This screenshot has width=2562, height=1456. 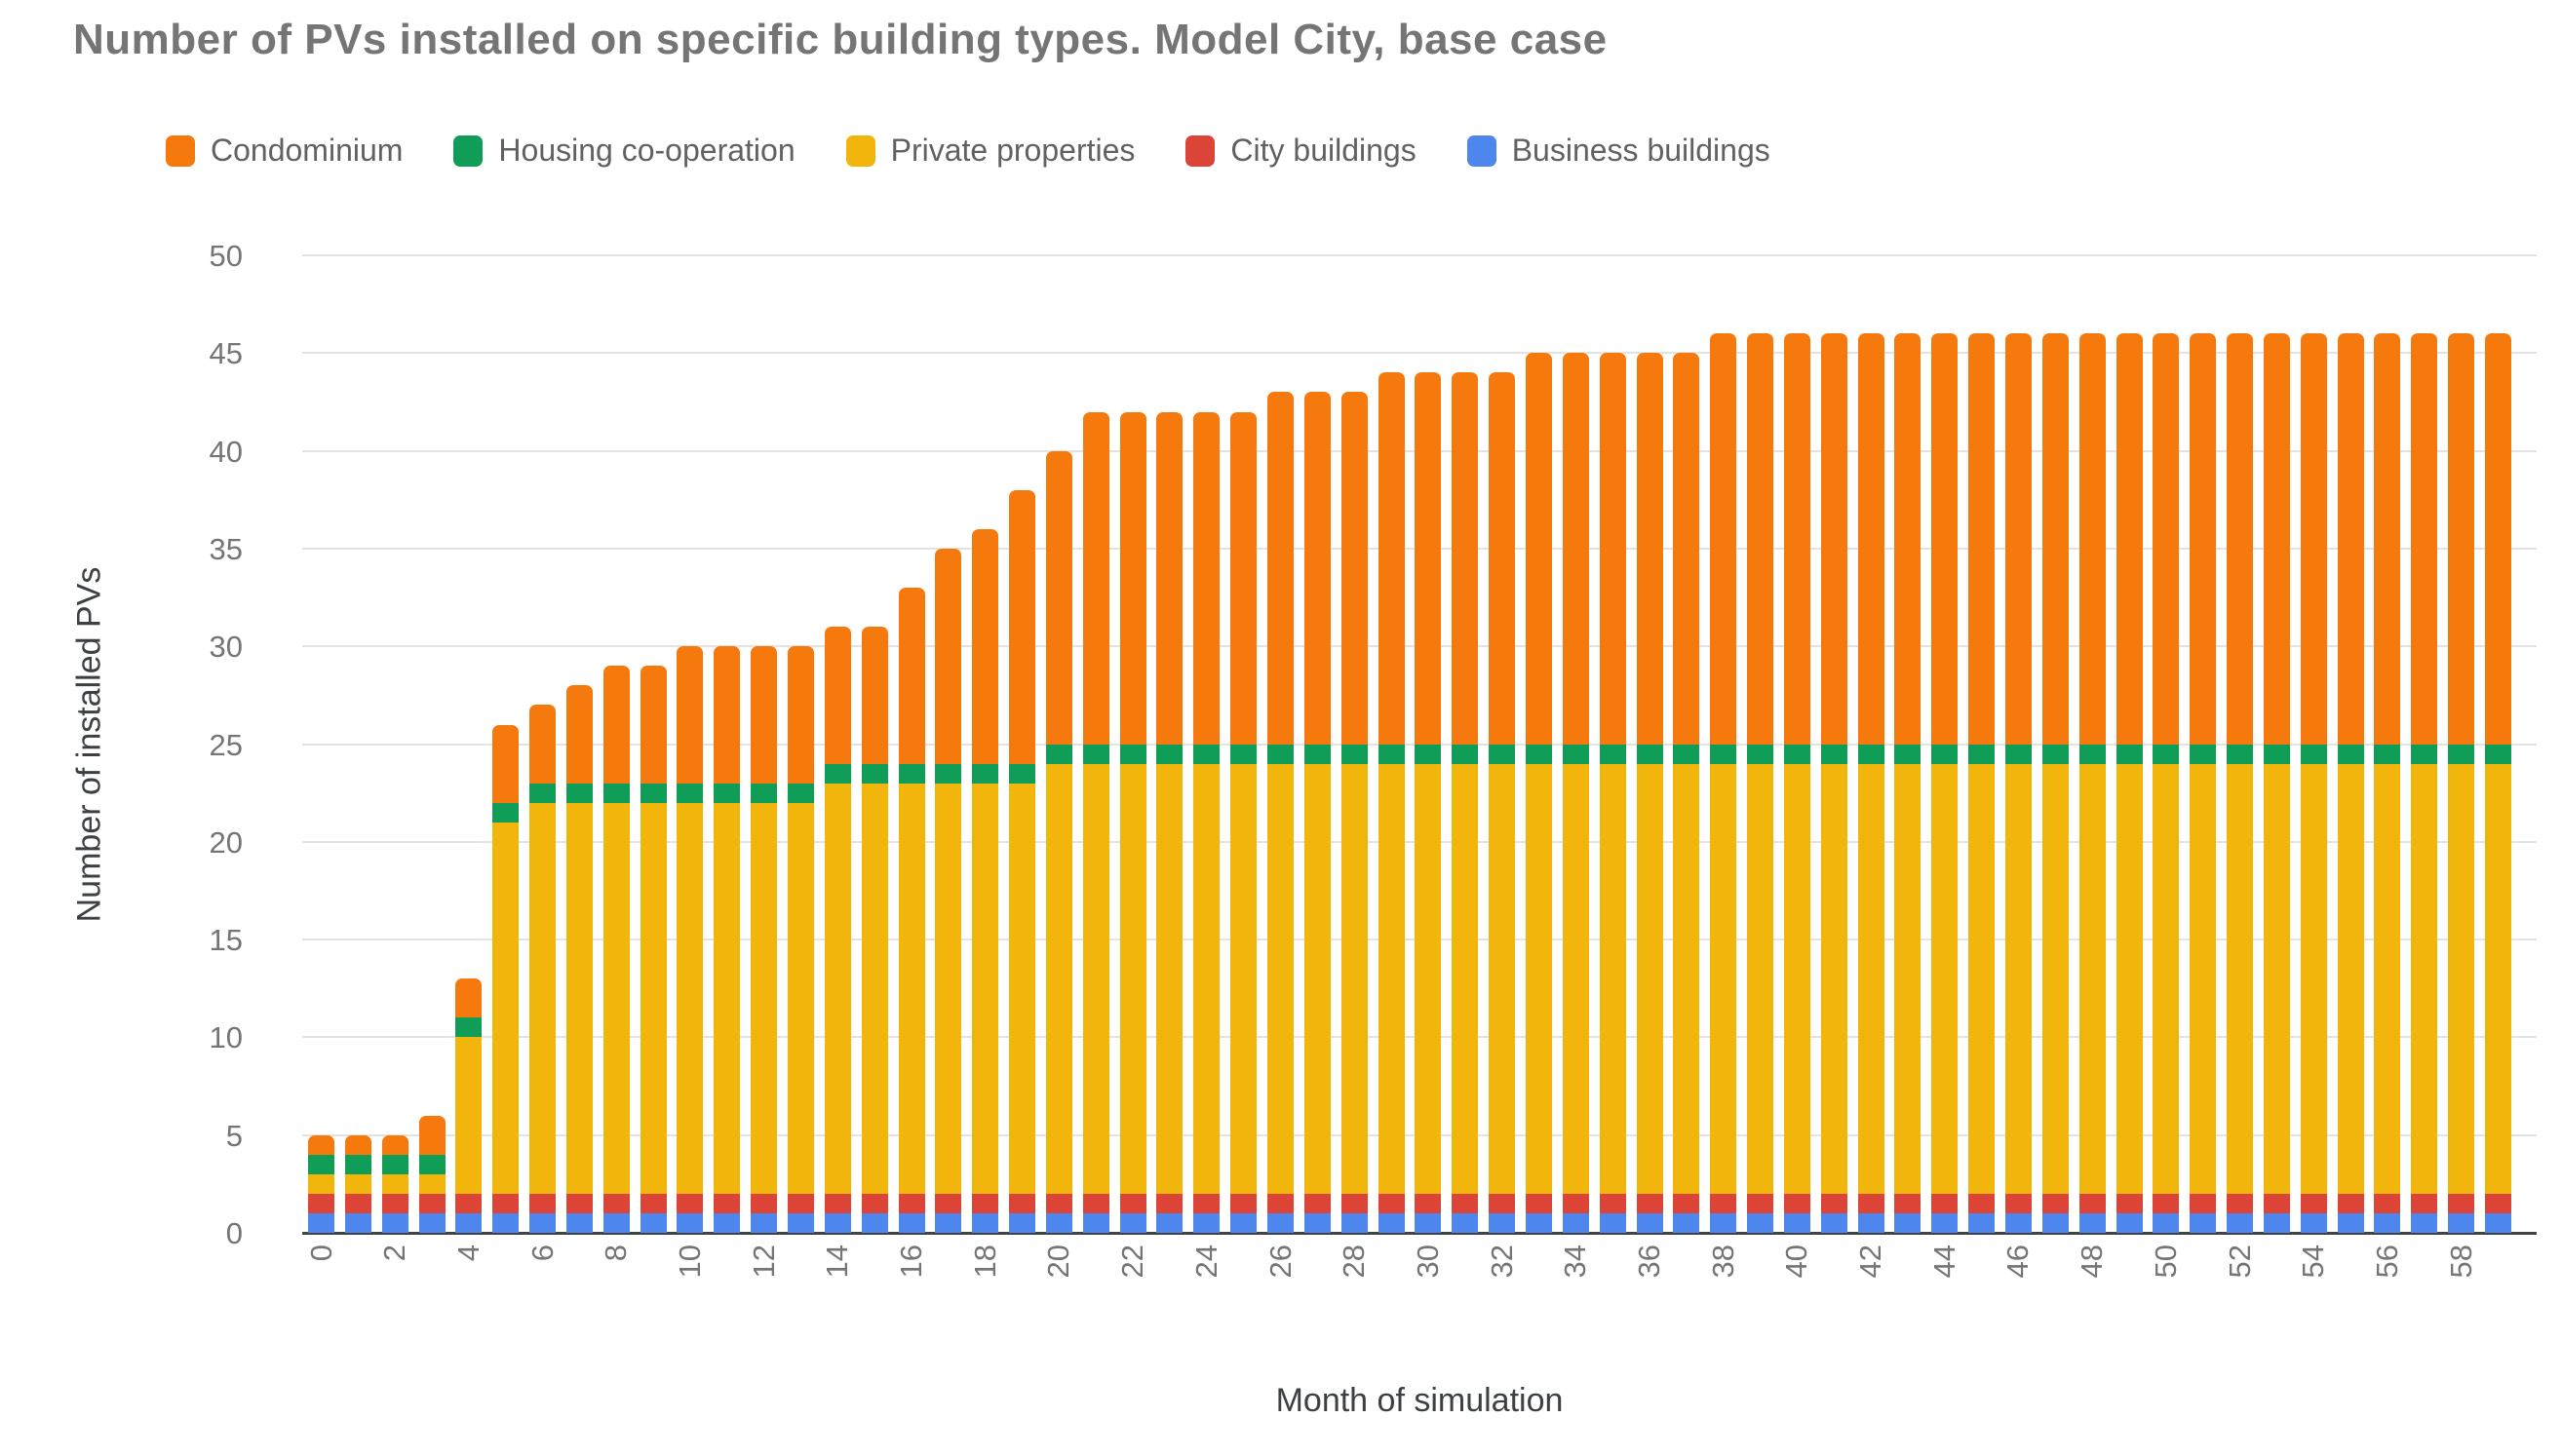 What do you see at coordinates (689, 1262) in the screenshot?
I see `x-tick-label-10: 10` at bounding box center [689, 1262].